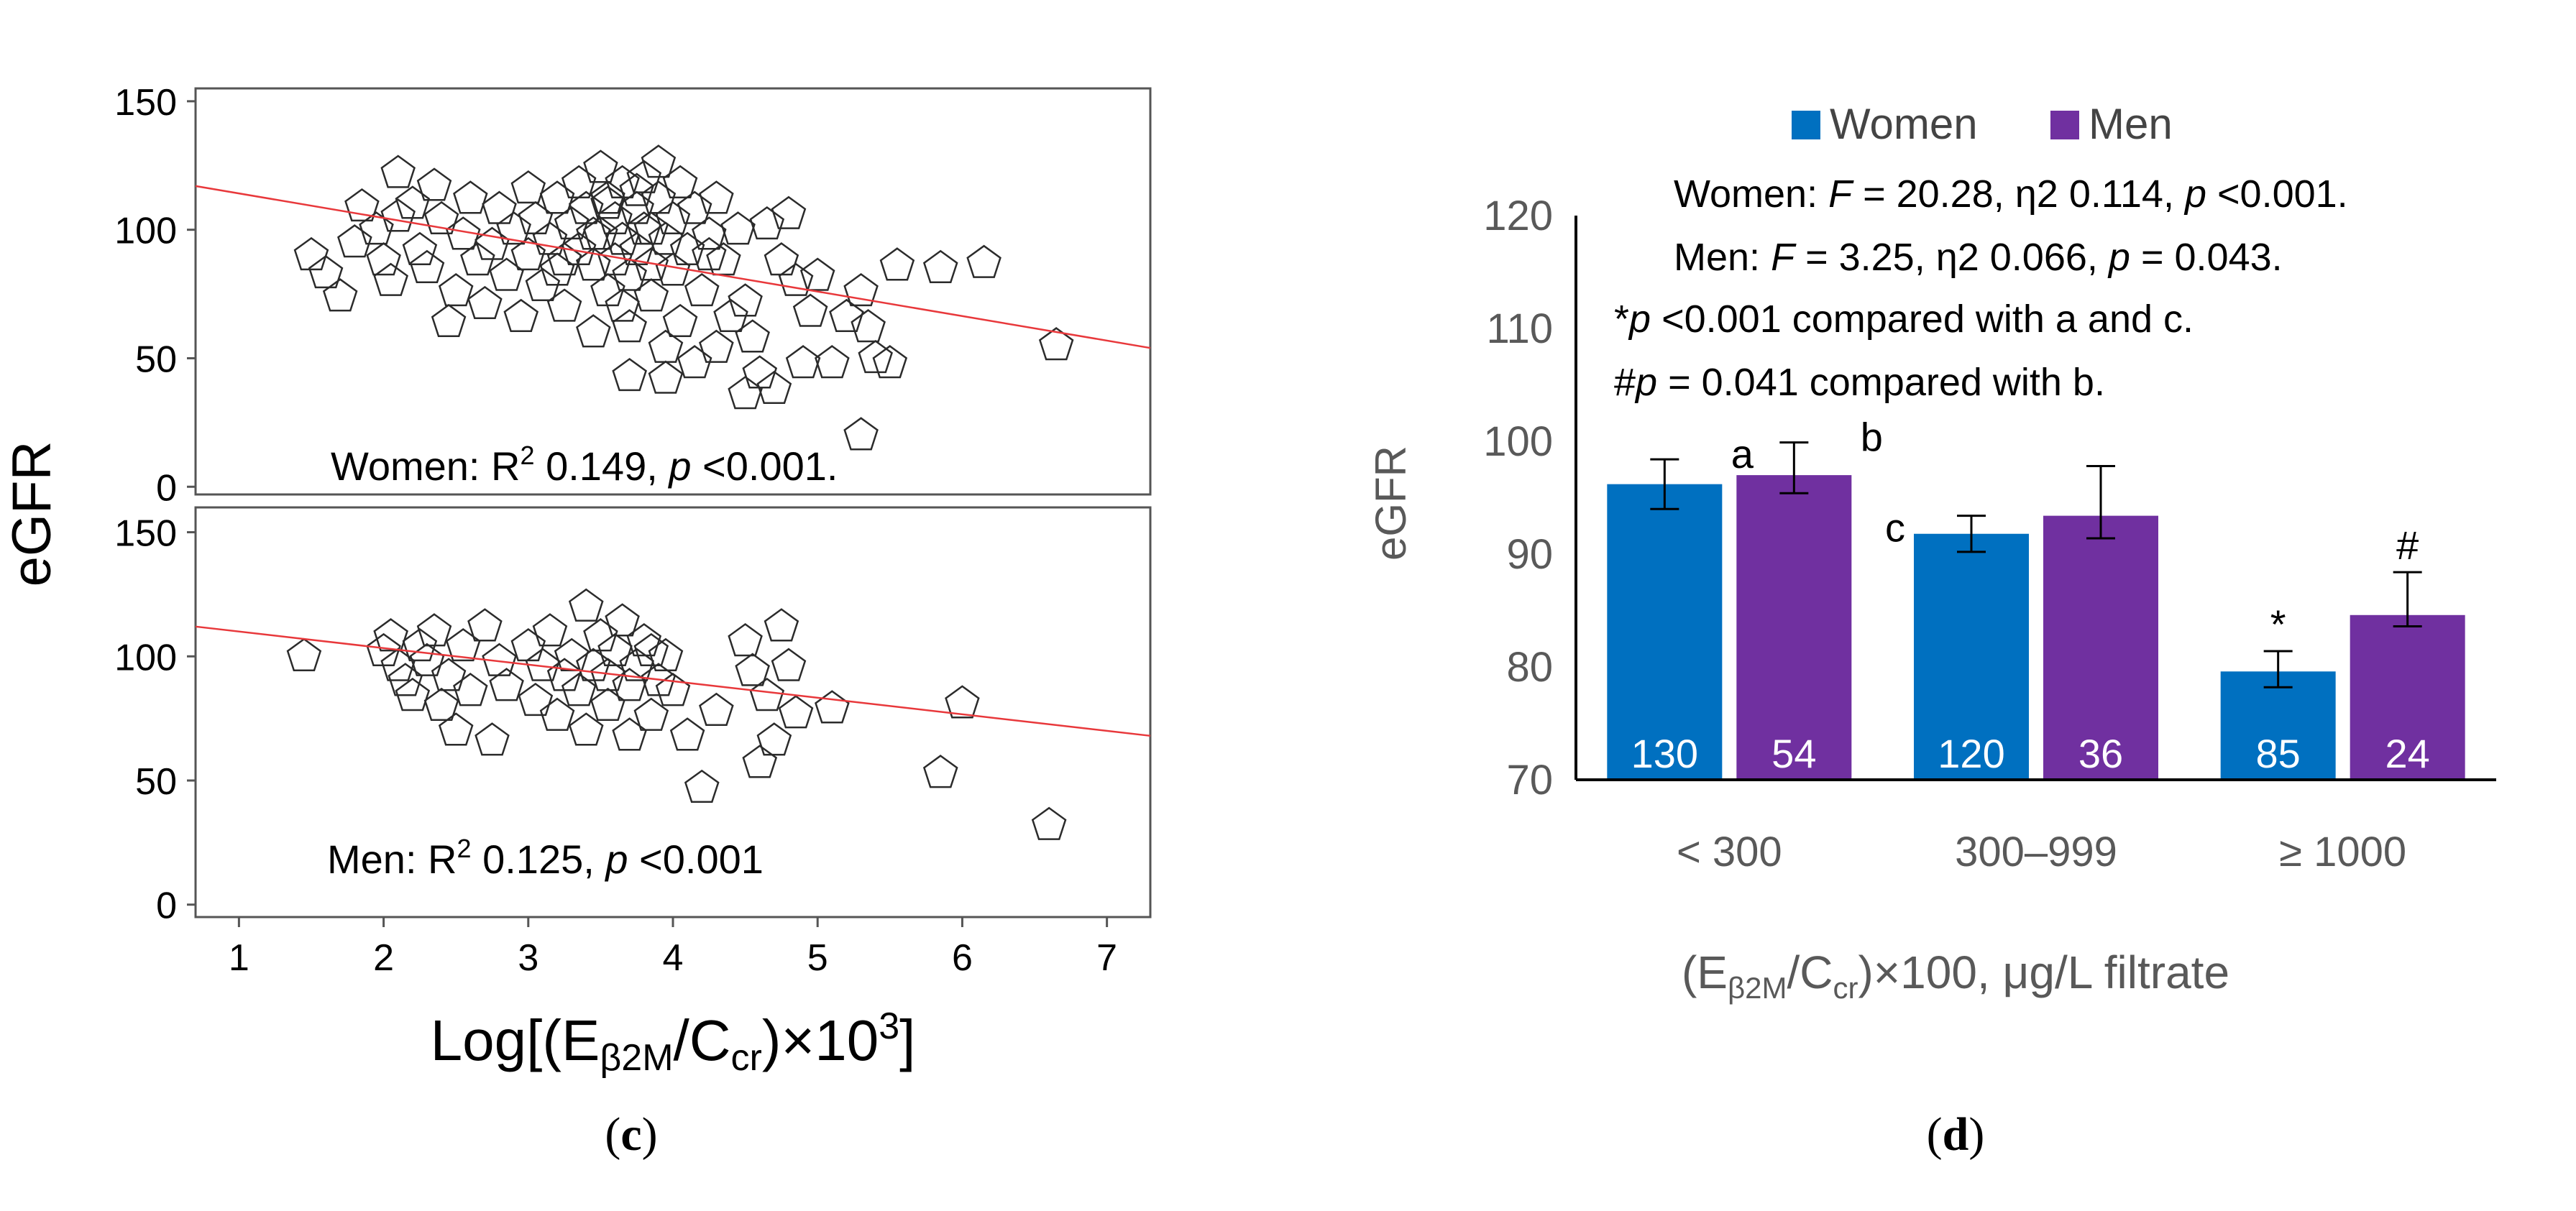 The image size is (2576, 1211). Describe the element at coordinates (2407, 697) in the screenshot. I see `bar-men` at that location.